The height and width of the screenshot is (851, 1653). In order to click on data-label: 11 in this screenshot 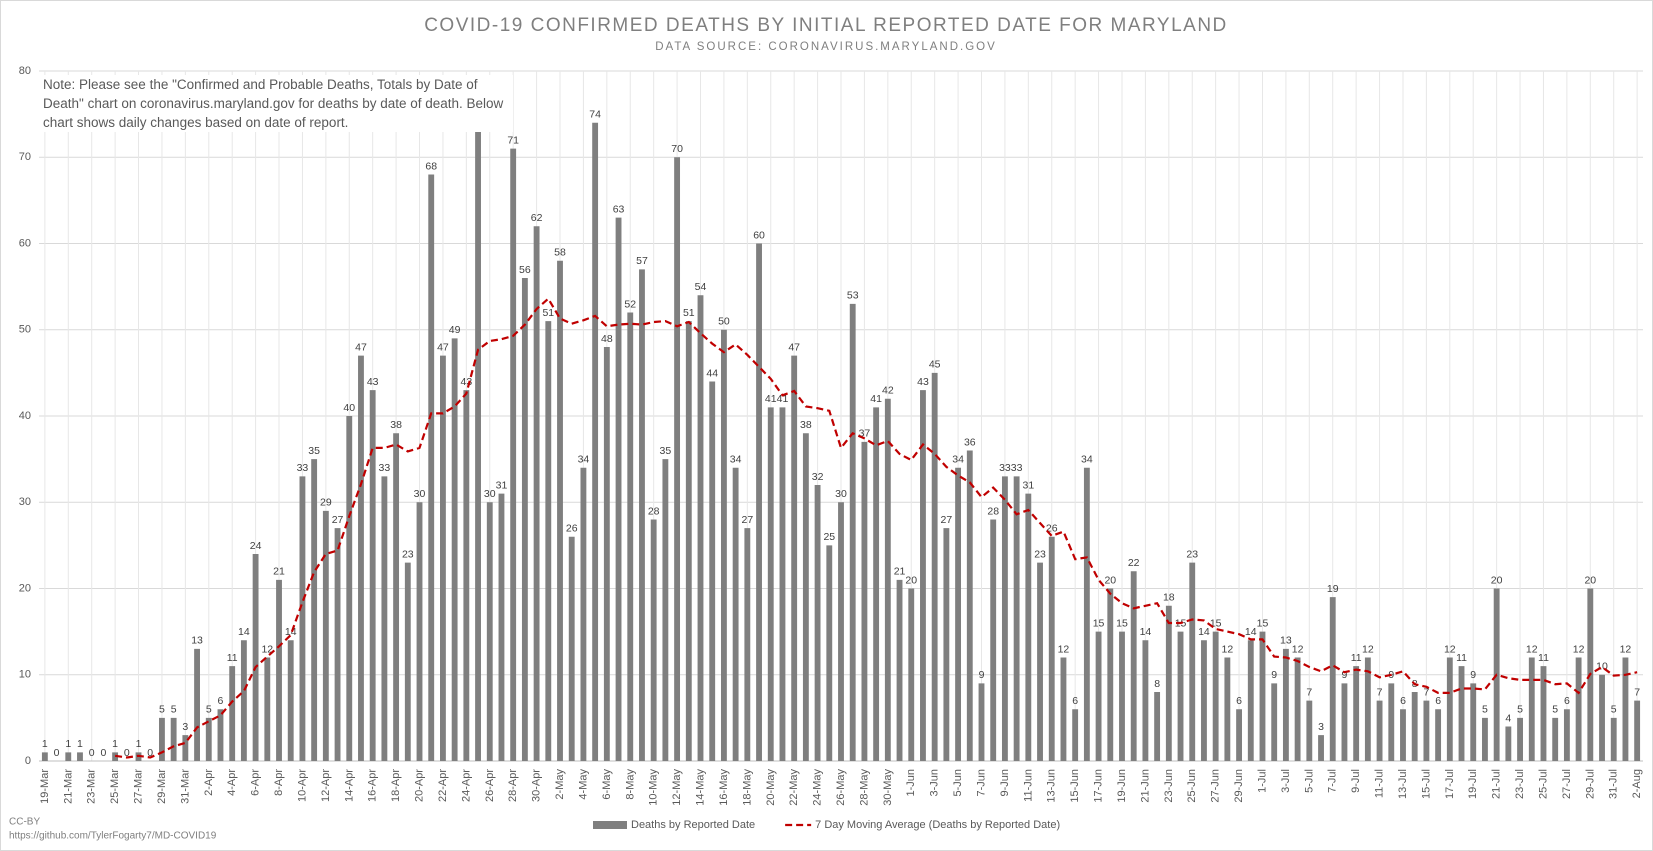, I will do `click(1461, 658)`.